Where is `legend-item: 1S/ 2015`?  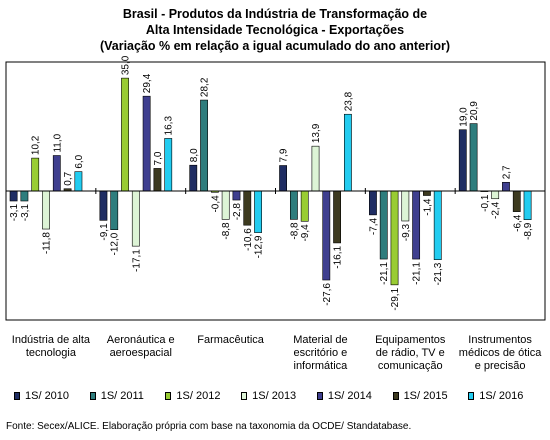
legend-item: 1S/ 2015 is located at coordinates (420, 396).